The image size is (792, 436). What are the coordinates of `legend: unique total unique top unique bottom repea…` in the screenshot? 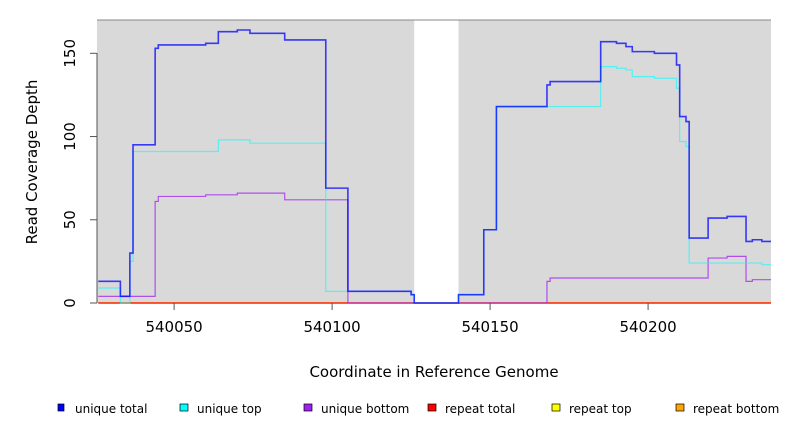 It's located at (418, 409).